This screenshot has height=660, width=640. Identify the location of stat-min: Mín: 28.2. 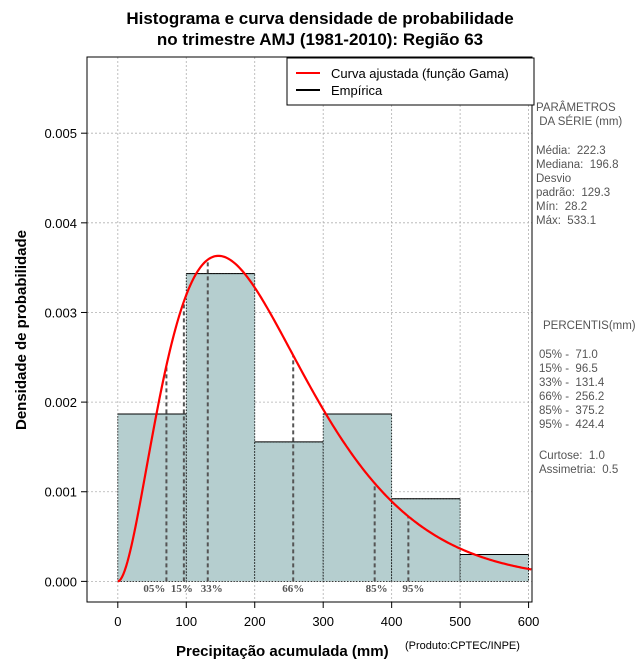
(562, 207).